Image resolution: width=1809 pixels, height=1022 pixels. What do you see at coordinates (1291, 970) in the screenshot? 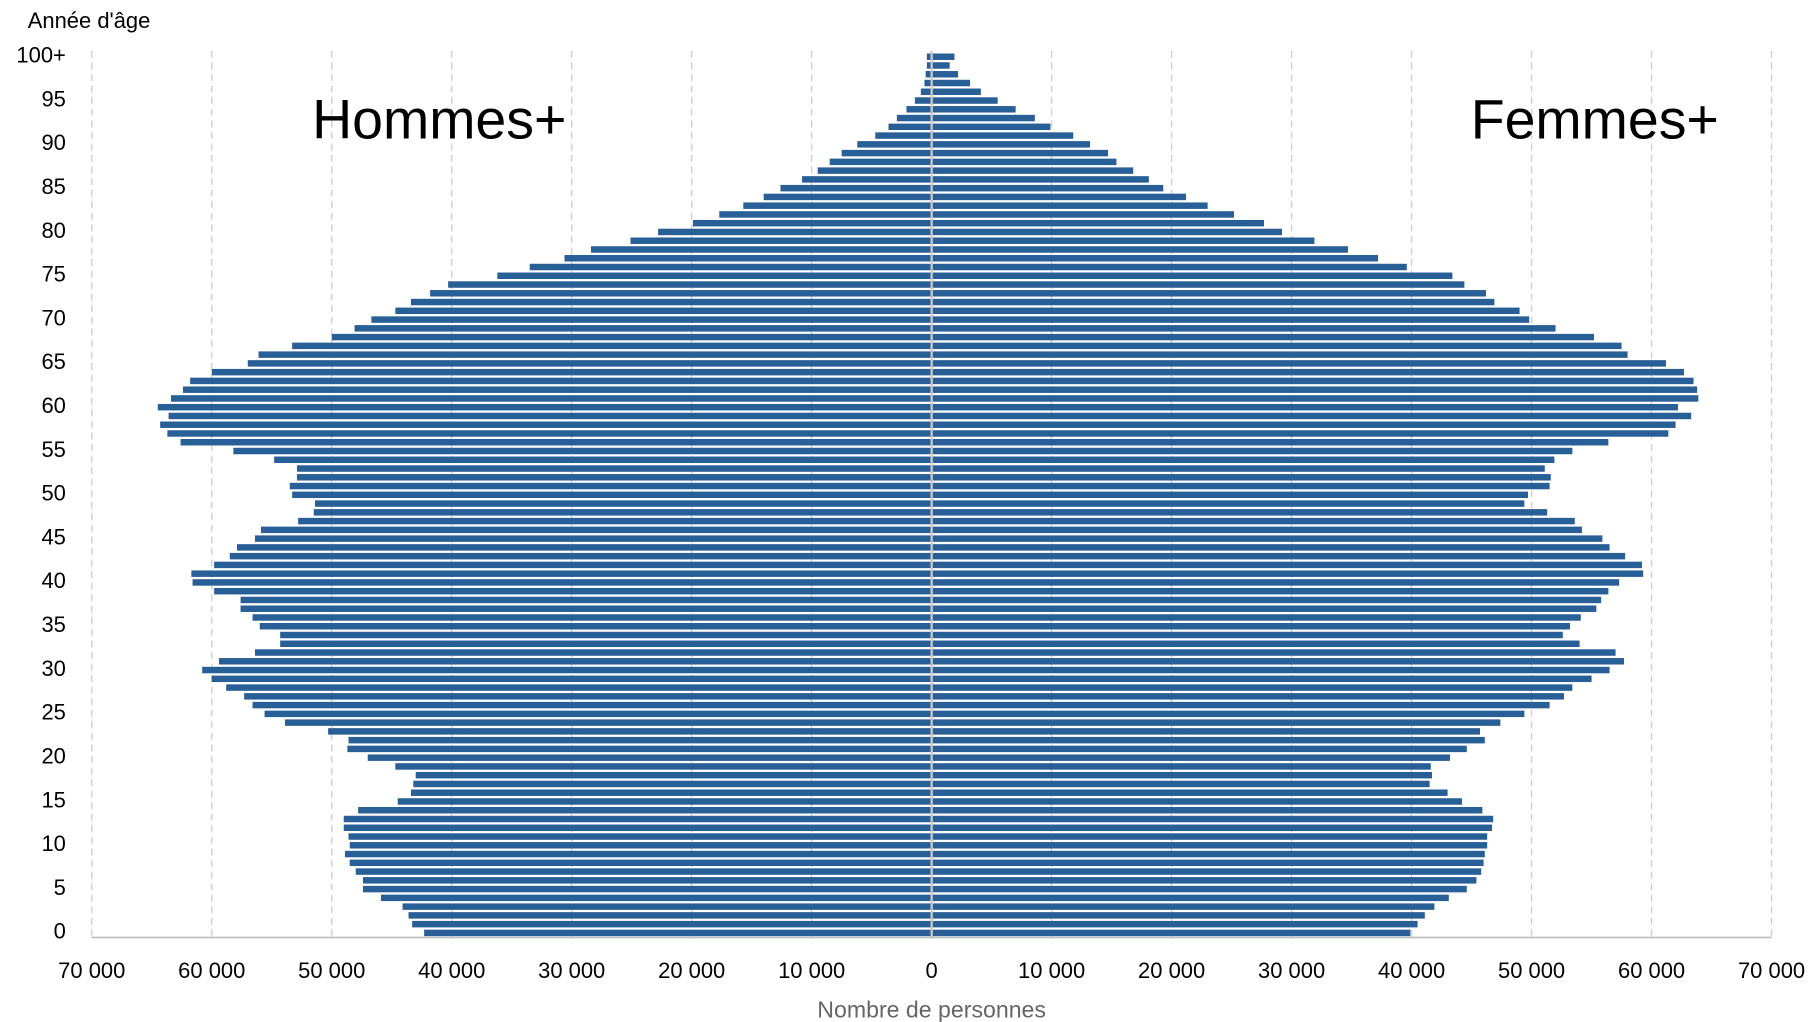
I see `x-tick-label: 30 000` at bounding box center [1291, 970].